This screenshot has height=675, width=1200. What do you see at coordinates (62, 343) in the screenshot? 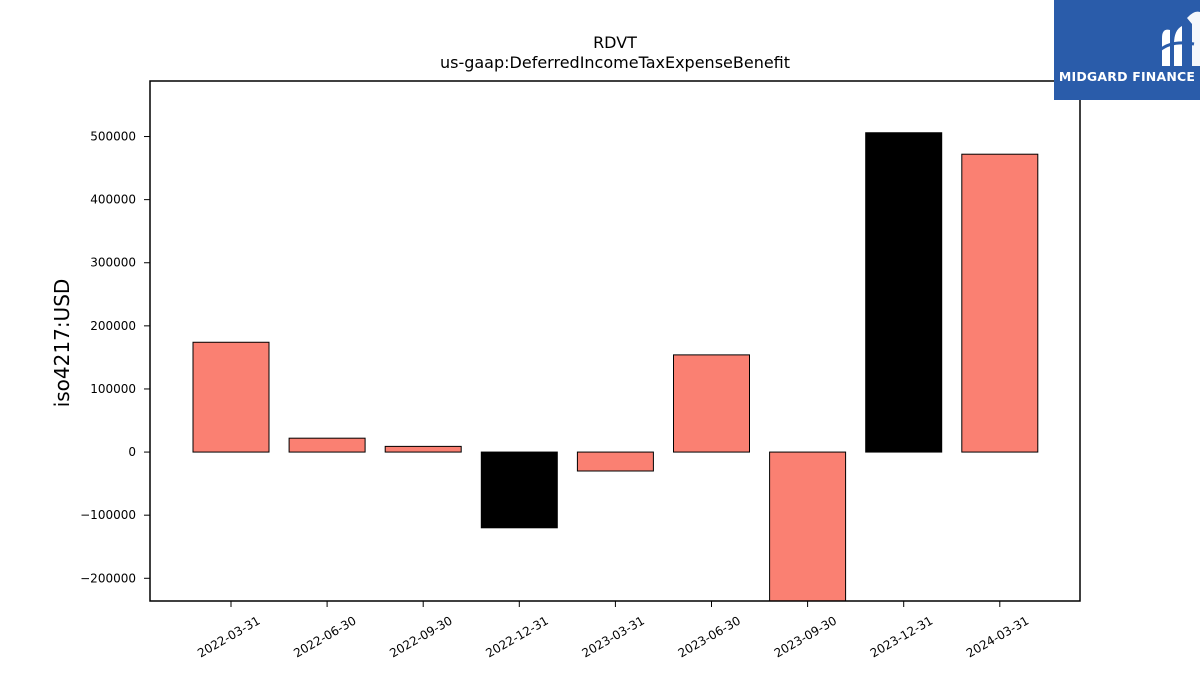
I see `y-axis-label: iso4217:USD` at bounding box center [62, 343].